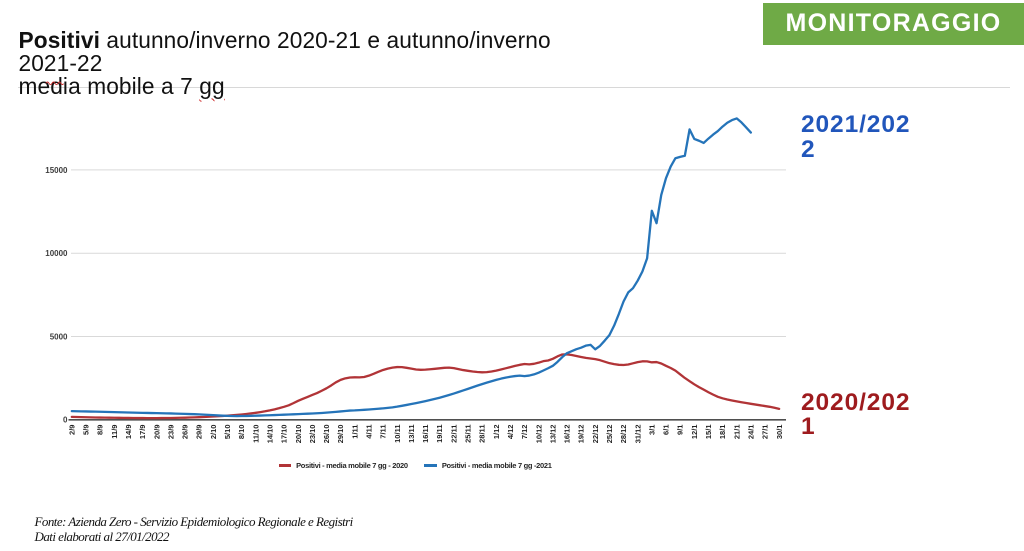  Describe the element at coordinates (666, 430) in the screenshot. I see `x-tick-label-6-1: 6/1` at that location.